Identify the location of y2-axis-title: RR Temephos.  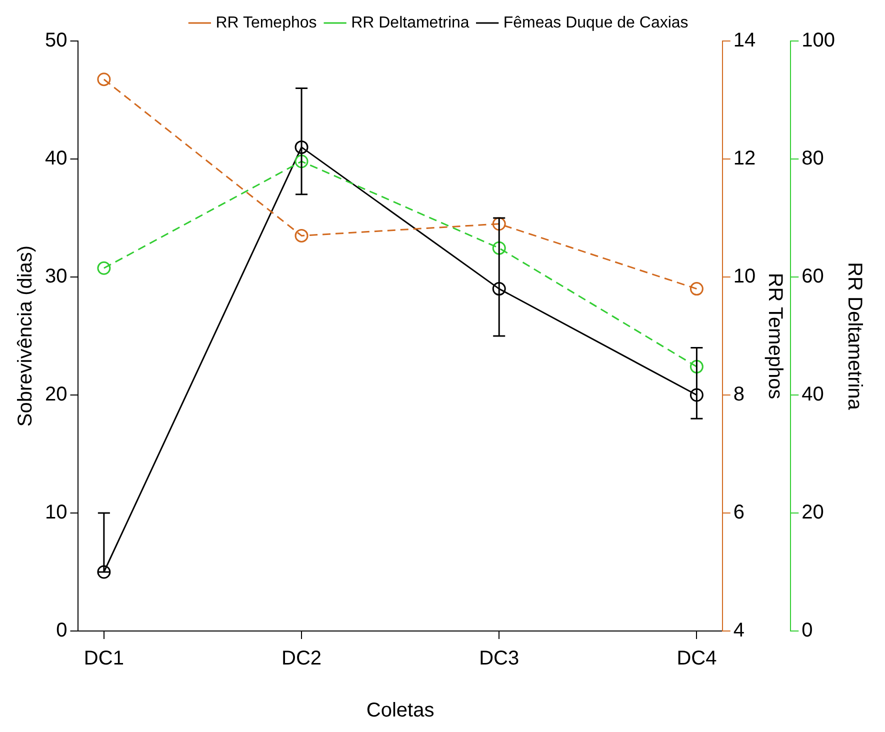
(775, 336).